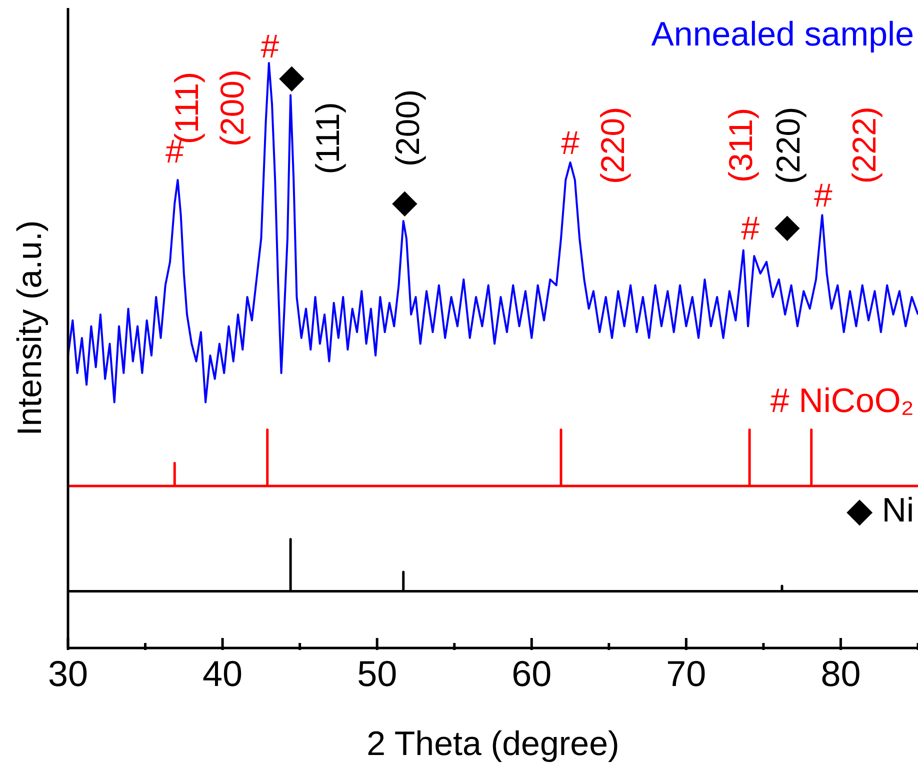  What do you see at coordinates (864, 145) in the screenshot?
I see `annotation: (222)` at bounding box center [864, 145].